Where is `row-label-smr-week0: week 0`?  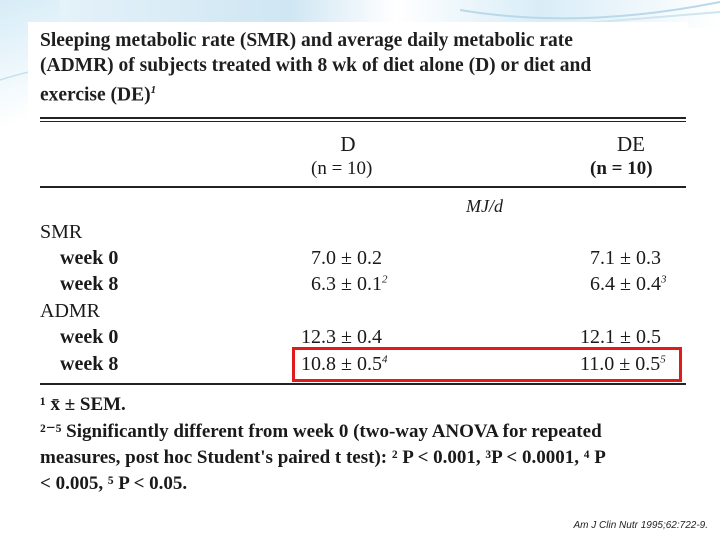
row-label-smr-week0: week 0 is located at coordinates (89, 258).